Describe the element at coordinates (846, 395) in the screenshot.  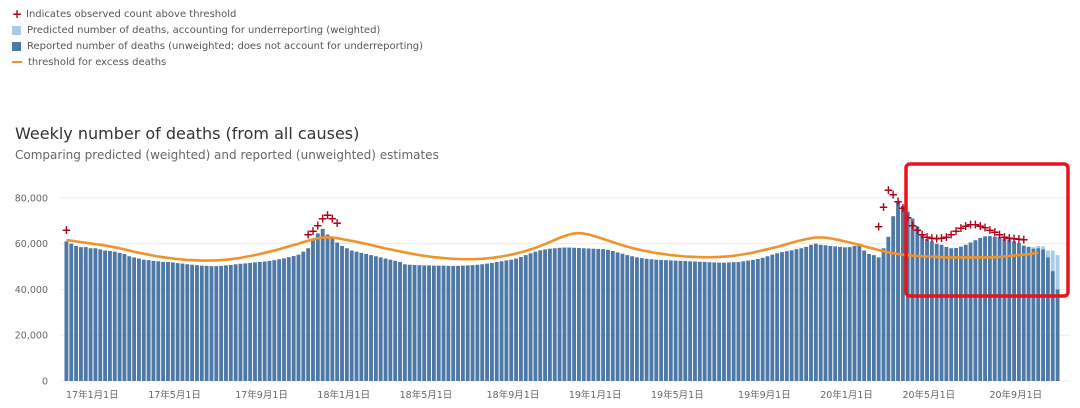
I see `x-tick-label: 20年1月1日` at that location.